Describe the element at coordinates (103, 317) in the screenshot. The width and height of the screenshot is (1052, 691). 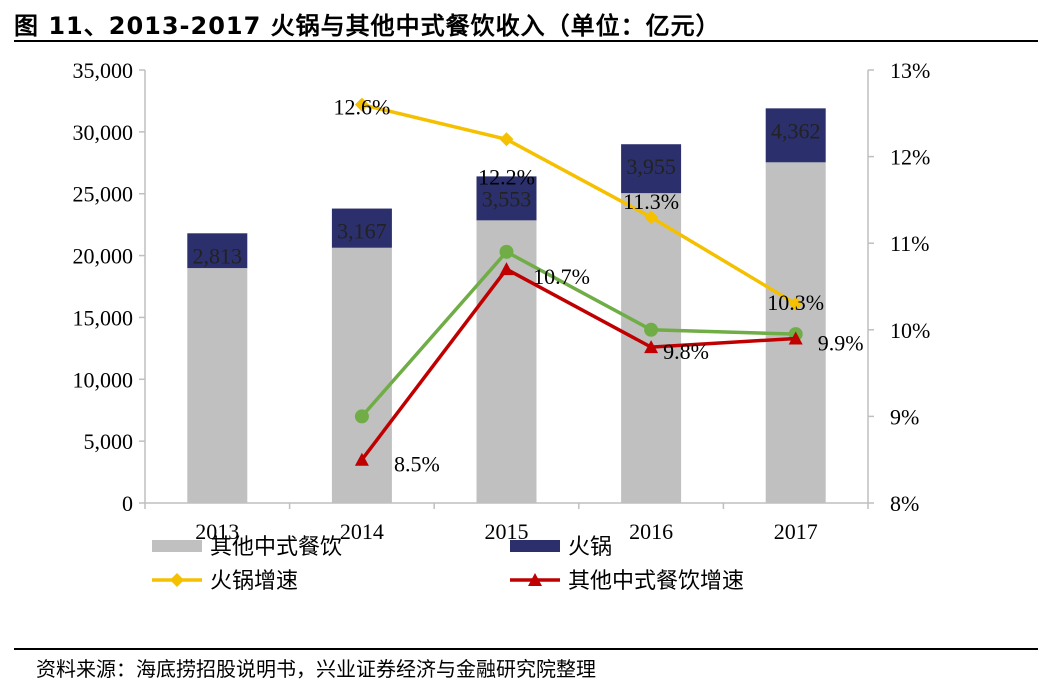
I see `left-tick-label: 15,000` at that location.